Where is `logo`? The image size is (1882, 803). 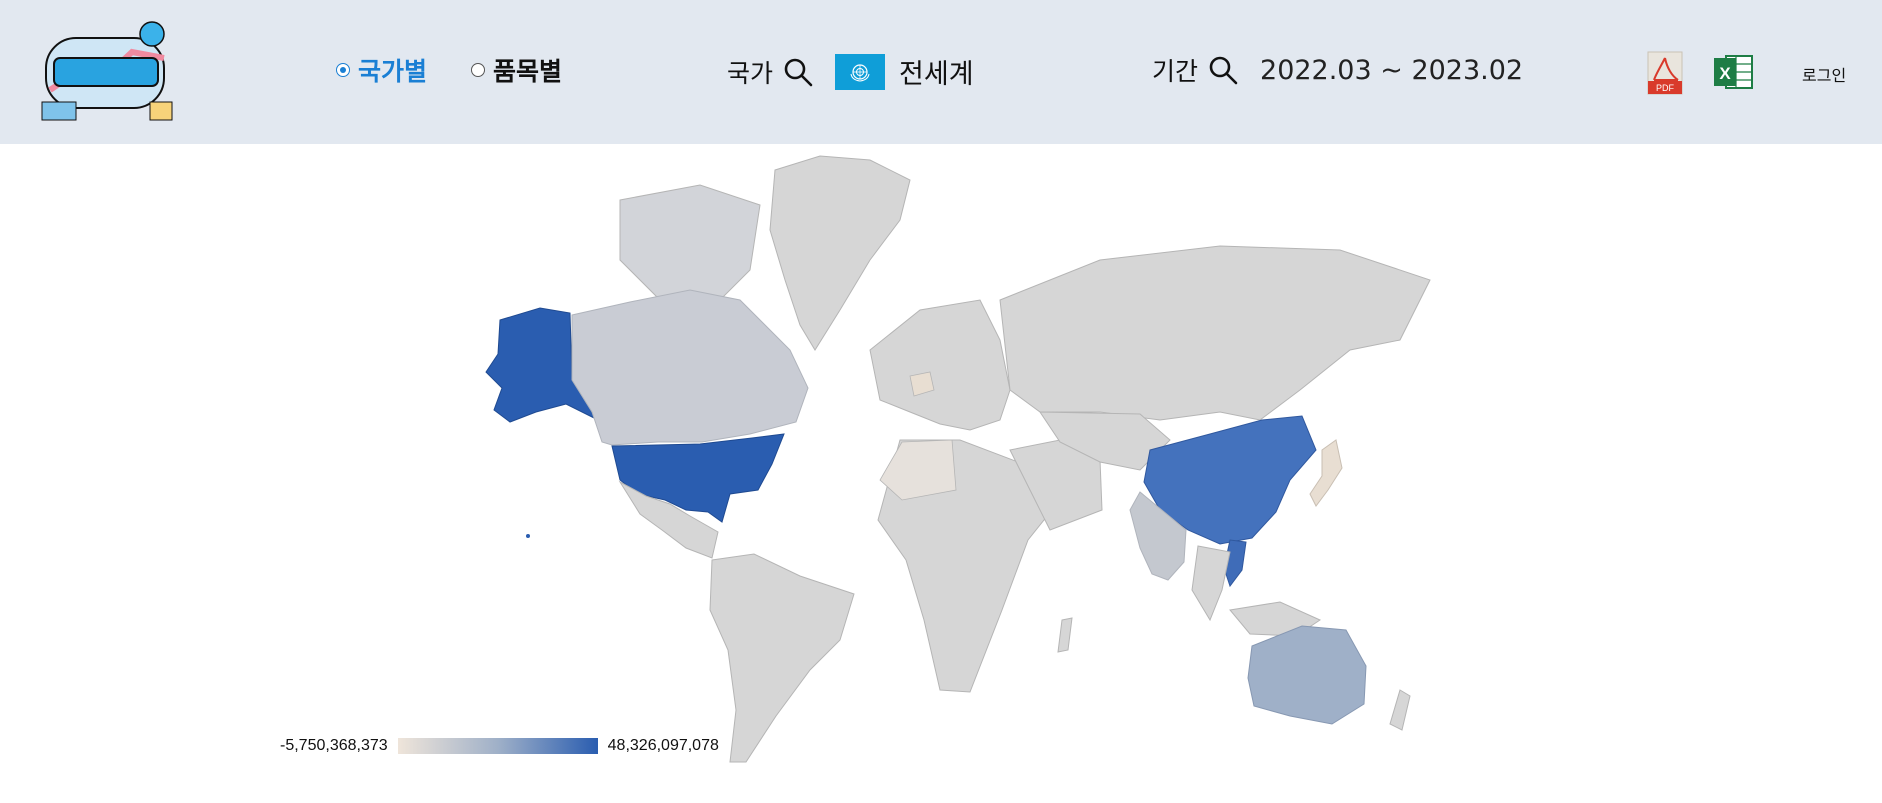
logo is located at coordinates (112, 73).